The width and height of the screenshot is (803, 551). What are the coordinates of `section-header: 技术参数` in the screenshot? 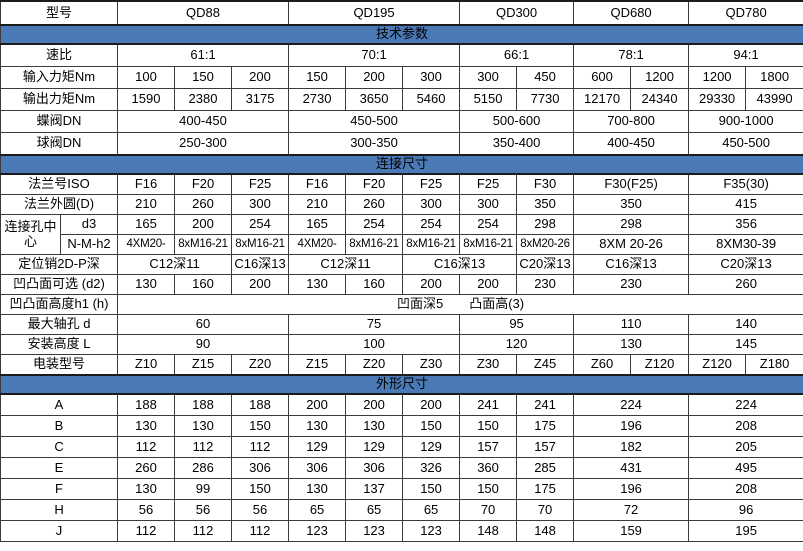 It's located at (401, 34).